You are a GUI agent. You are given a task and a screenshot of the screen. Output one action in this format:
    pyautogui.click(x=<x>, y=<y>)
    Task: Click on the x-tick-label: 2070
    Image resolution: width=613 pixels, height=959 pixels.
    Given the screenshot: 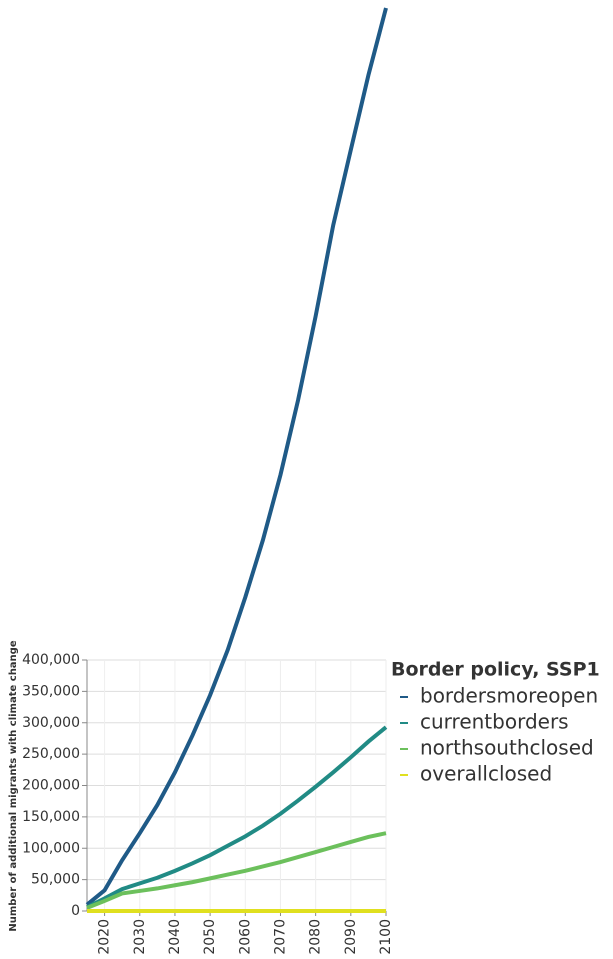 What is the action you would take?
    pyautogui.click(x=280, y=937)
    